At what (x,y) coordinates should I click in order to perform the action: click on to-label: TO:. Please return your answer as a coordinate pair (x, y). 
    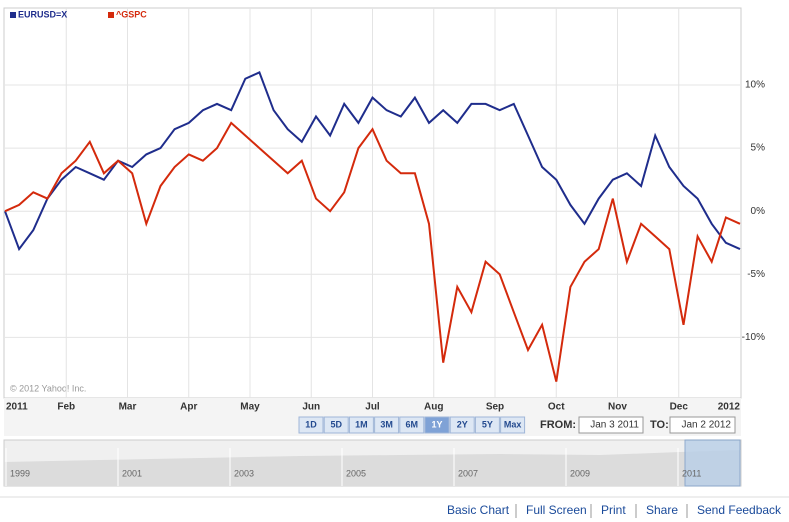
    Looking at the image, I should click on (659, 425).